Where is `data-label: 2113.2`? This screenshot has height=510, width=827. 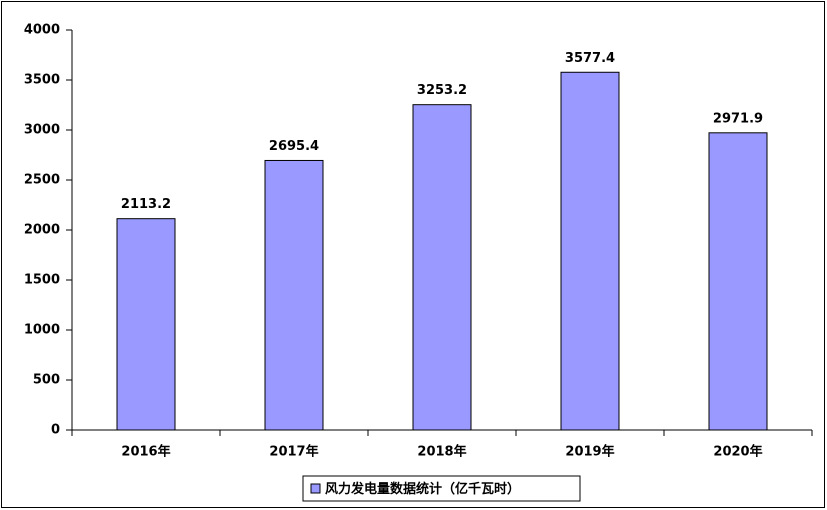
data-label: 2113.2 is located at coordinates (146, 204).